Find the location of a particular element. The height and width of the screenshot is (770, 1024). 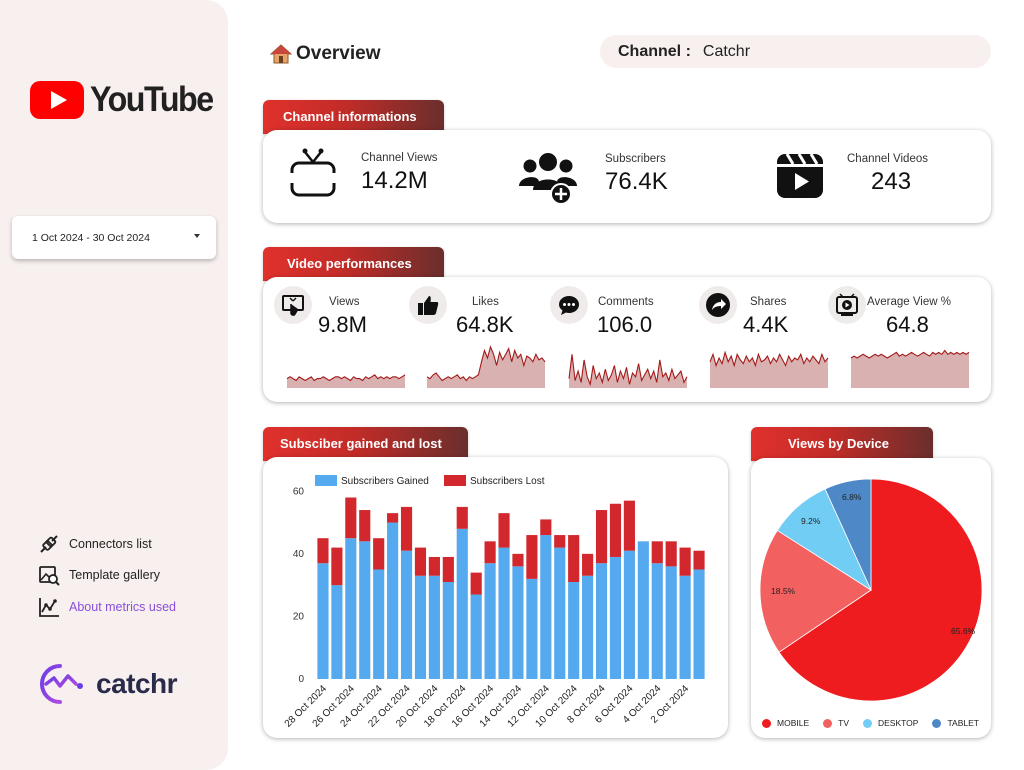

link-label: Connectors list is located at coordinates (110, 543).